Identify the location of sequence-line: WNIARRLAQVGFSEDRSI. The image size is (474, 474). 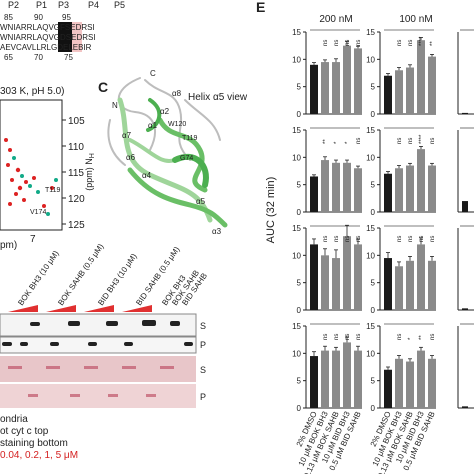
(47, 27).